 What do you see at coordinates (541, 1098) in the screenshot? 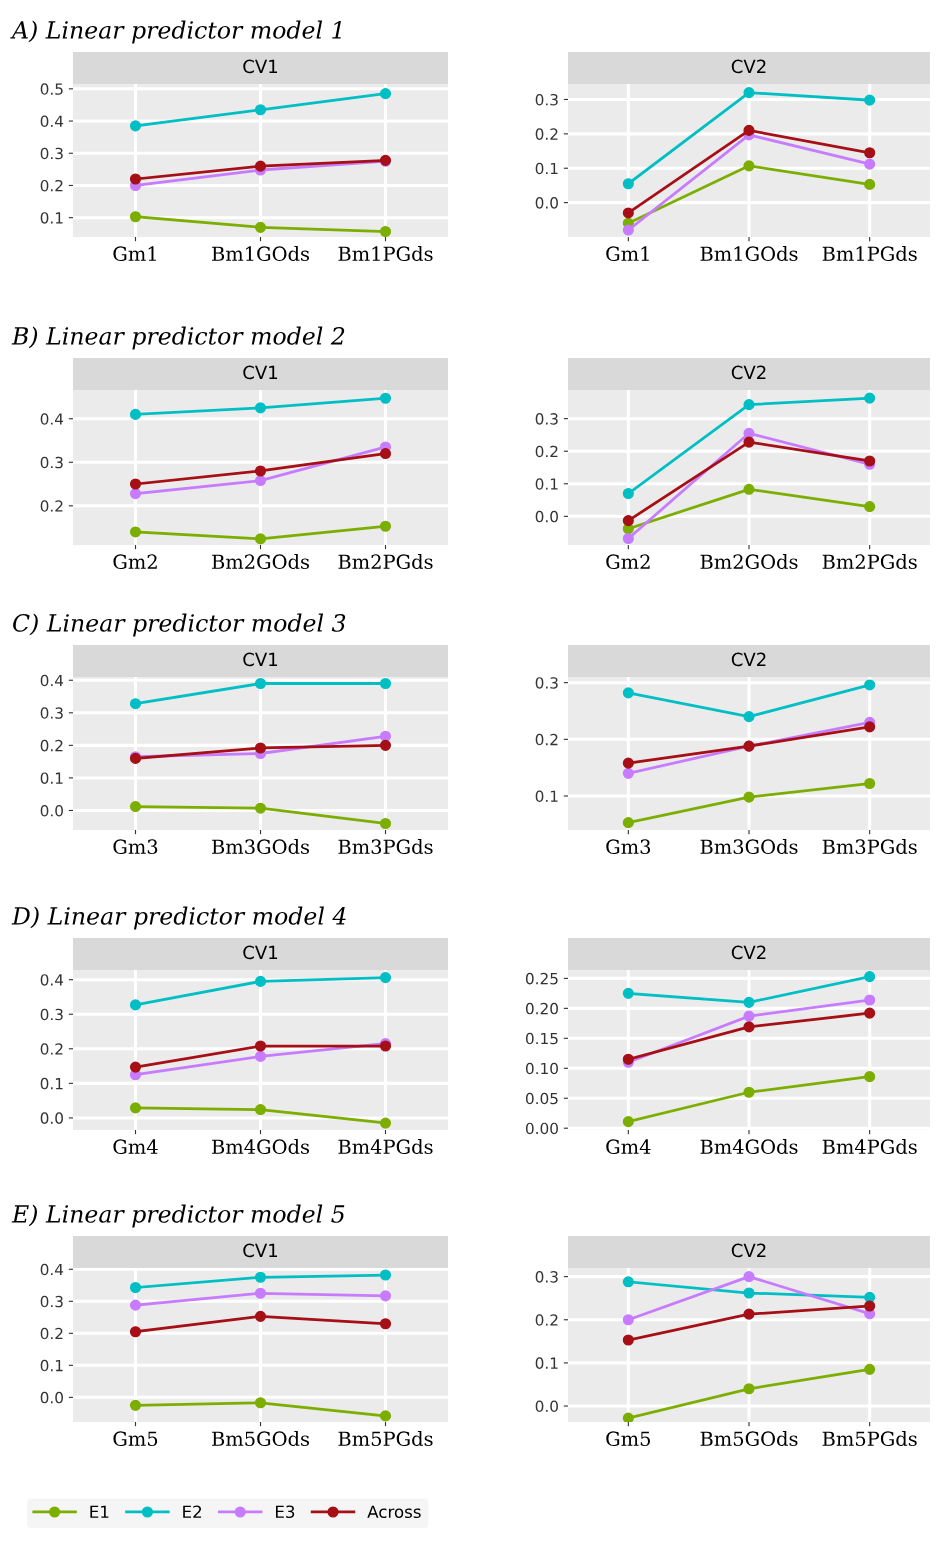
I see `y-tick-label: 0.05` at bounding box center [541, 1098].